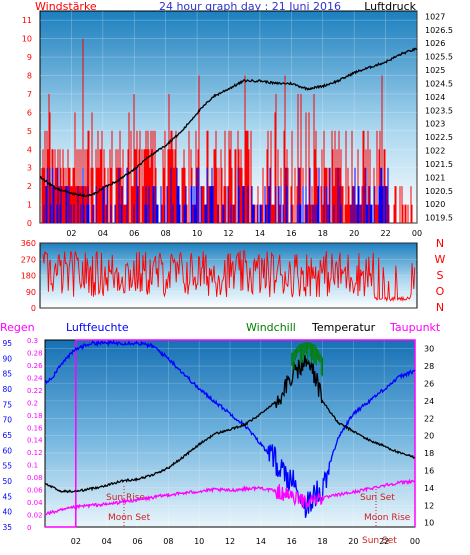 The height and width of the screenshot is (555, 470). Describe the element at coordinates (35, 478) in the screenshot. I see `regen-tick-label: 0.08` at that location.